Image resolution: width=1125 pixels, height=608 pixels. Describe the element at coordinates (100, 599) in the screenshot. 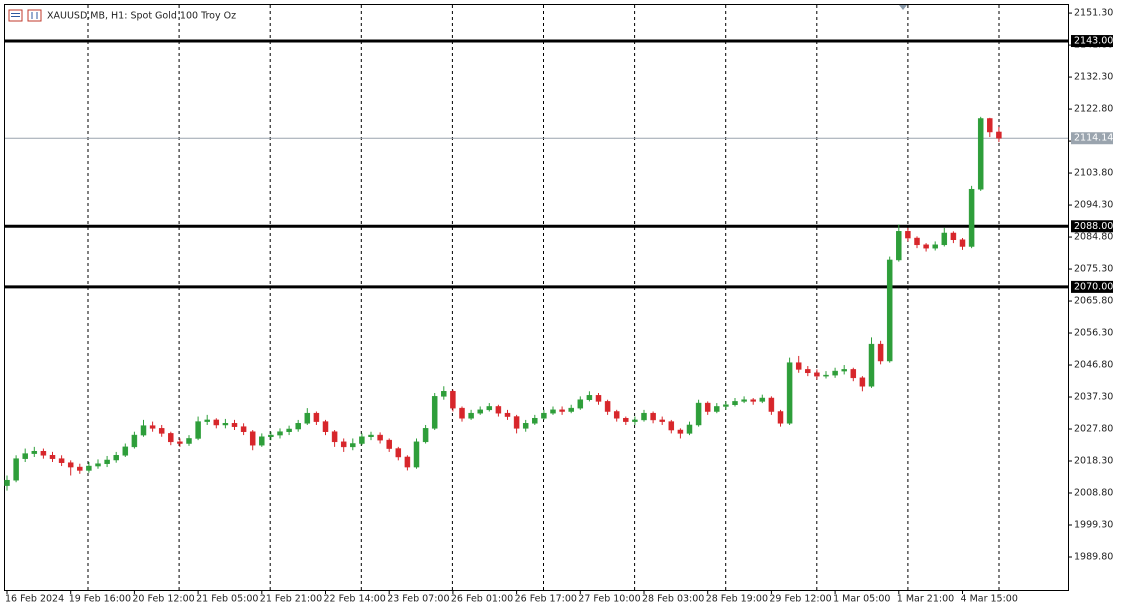

I see `x-tick-label: 19 Feb 16:00` at that location.